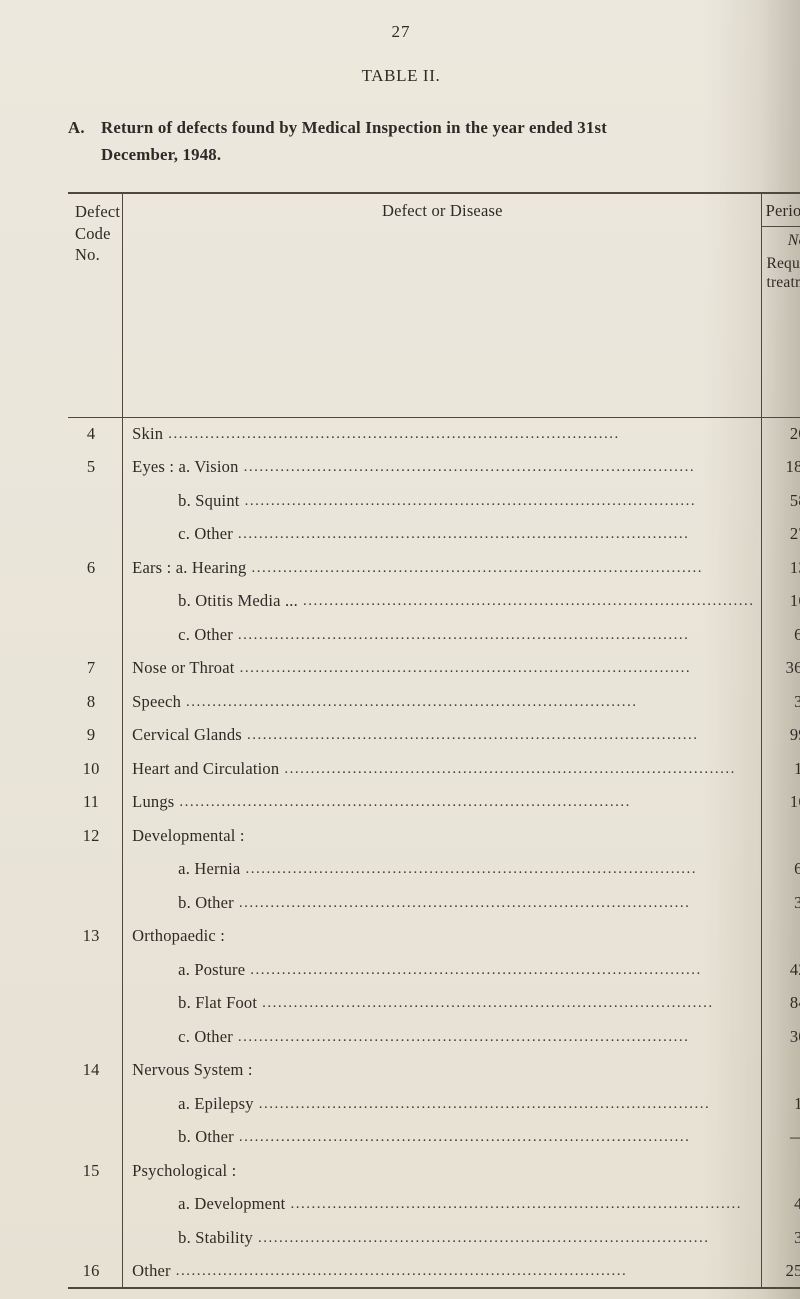 Image resolution: width=800 pixels, height=1299 pixels. What do you see at coordinates (153, 802) in the screenshot?
I see `defect-name: Lungs` at bounding box center [153, 802].